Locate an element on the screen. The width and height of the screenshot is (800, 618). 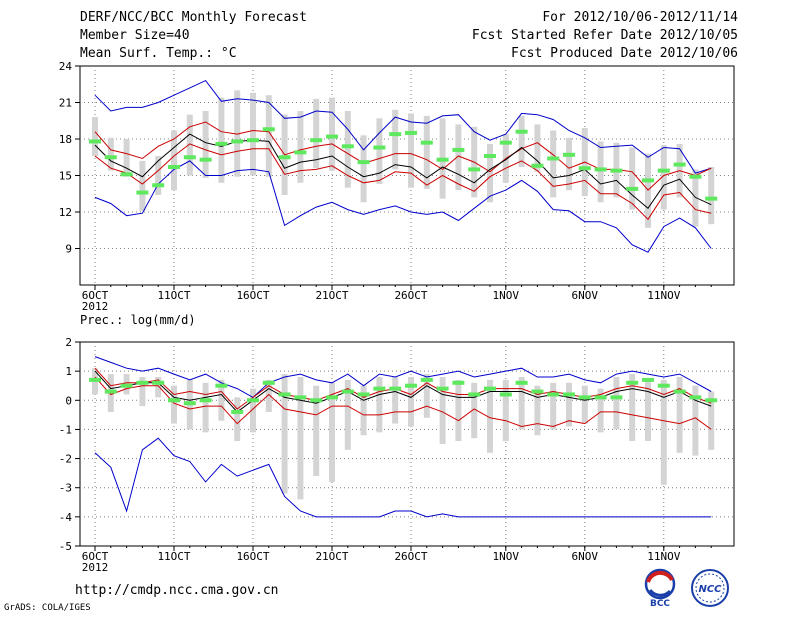
y-tick-label: -3 is located at coordinates (65, 488).